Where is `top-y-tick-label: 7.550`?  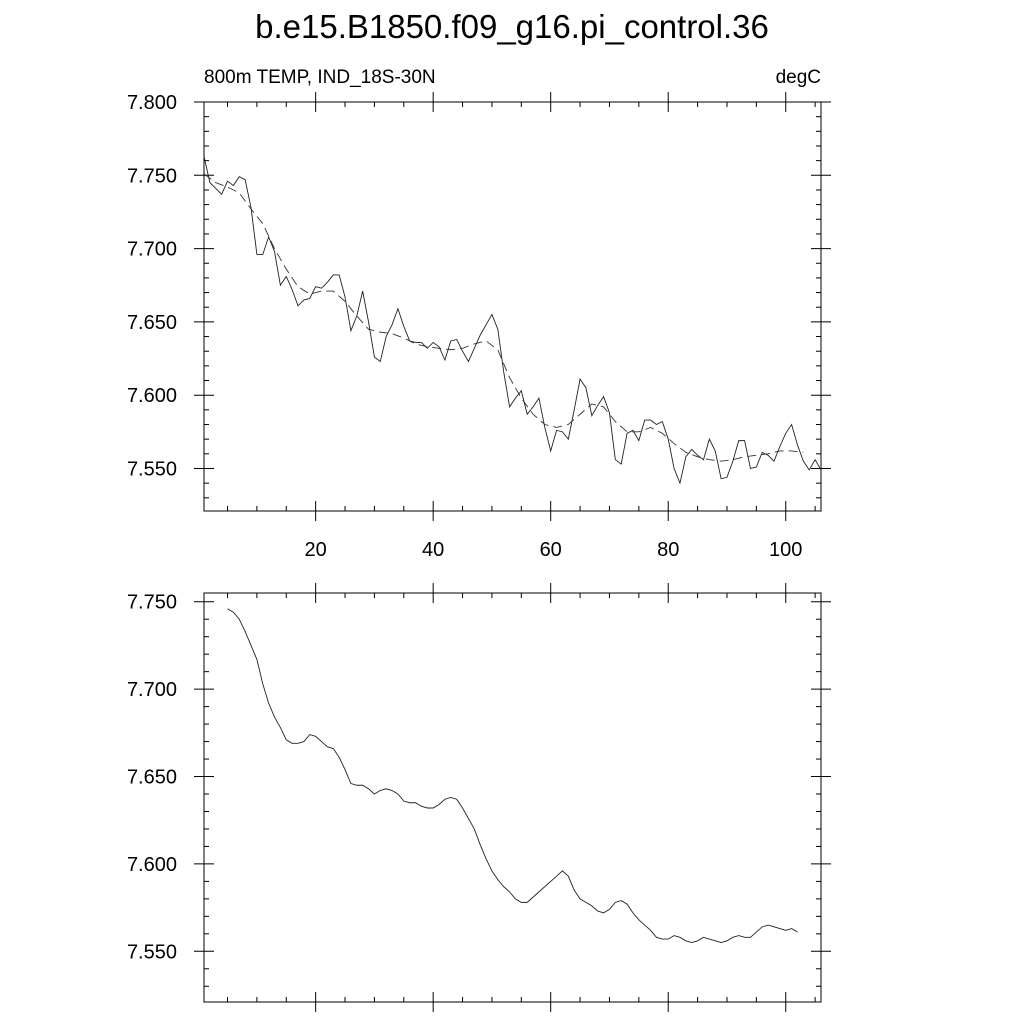
top-y-tick-label: 7.550 is located at coordinates (152, 469).